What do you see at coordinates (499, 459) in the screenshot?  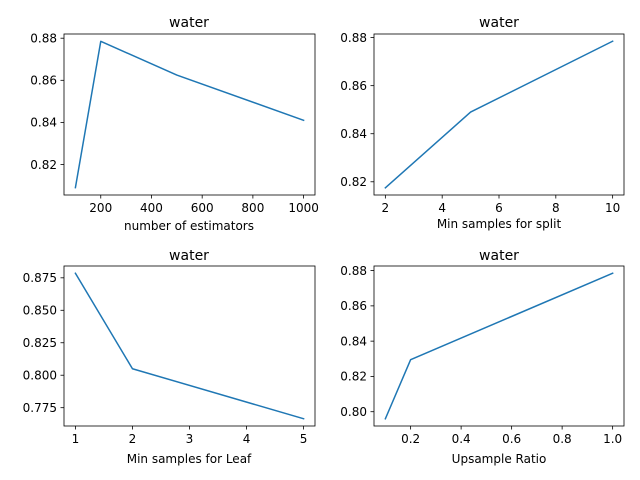 I see `x-axis-label: Upsample Ratio` at bounding box center [499, 459].